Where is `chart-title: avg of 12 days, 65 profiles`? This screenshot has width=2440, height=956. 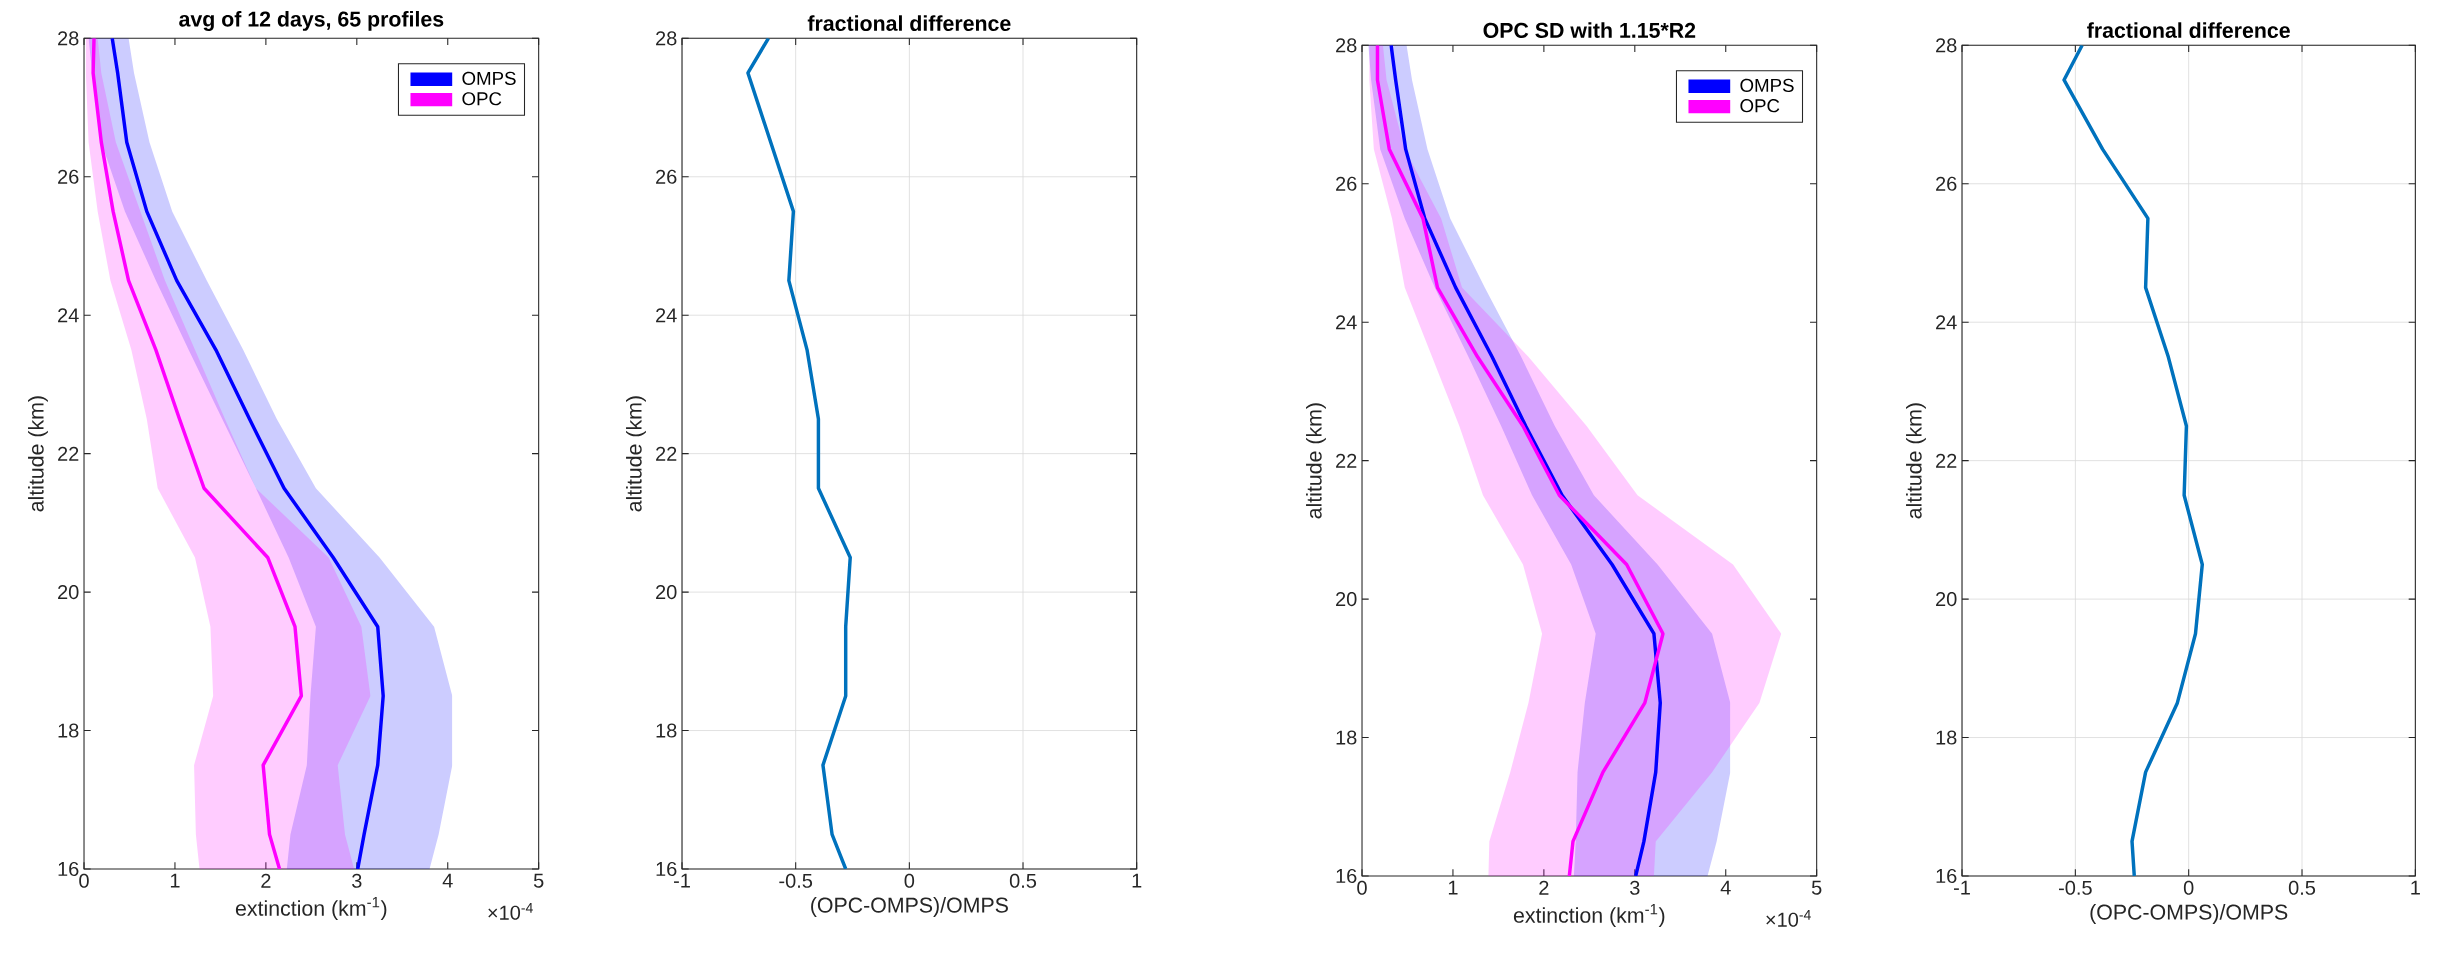 chart-title: avg of 12 days, 65 profiles is located at coordinates (311, 20).